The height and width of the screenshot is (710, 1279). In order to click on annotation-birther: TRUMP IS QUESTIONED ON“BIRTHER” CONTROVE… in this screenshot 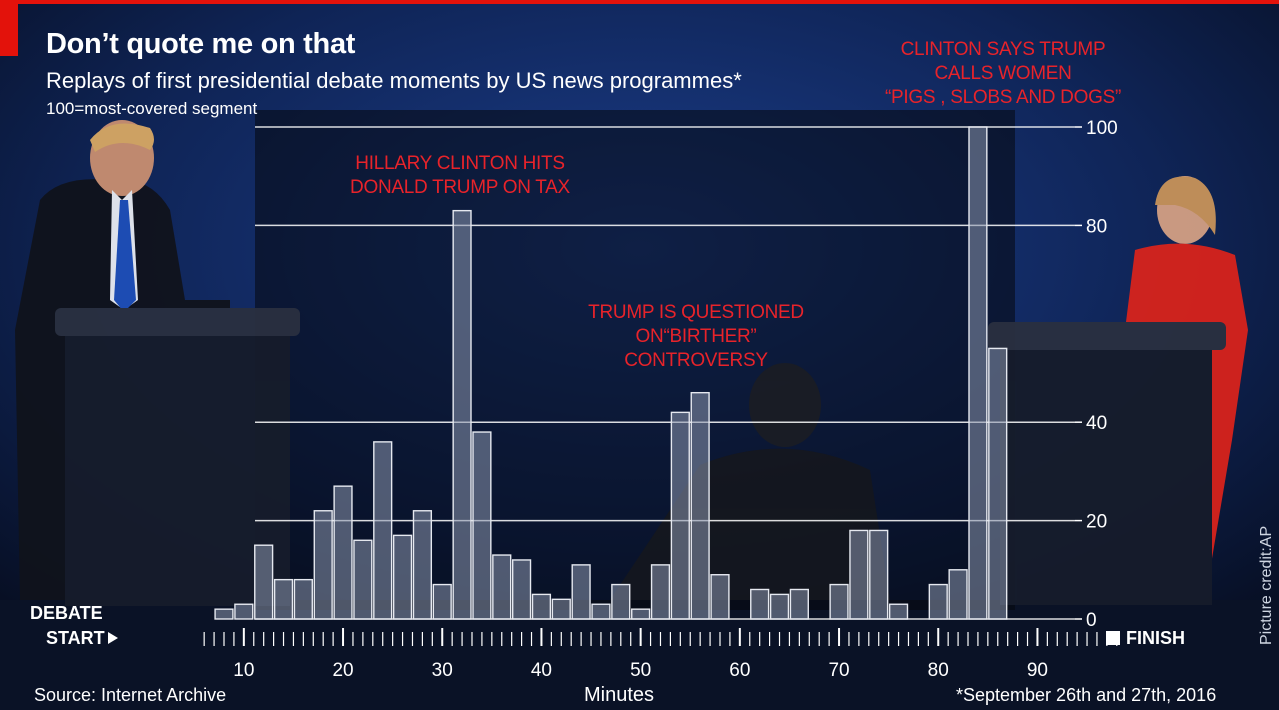, I will do `click(696, 336)`.